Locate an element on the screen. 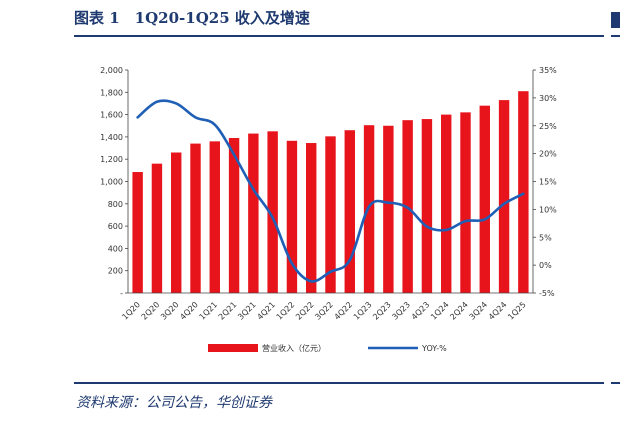  left-tick-label: 1,400 is located at coordinates (111, 137).